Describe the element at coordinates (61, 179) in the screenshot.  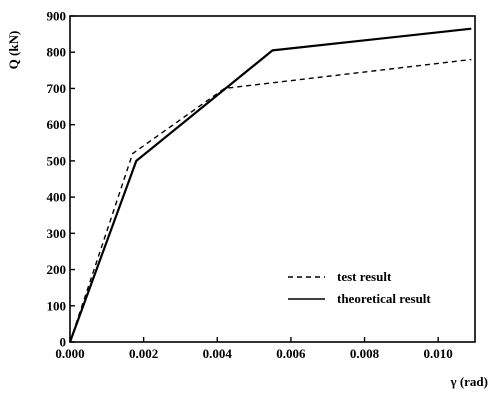
I see `y-axis-ticks: 0 100 200 300 400 500 600 700 800 900` at that location.